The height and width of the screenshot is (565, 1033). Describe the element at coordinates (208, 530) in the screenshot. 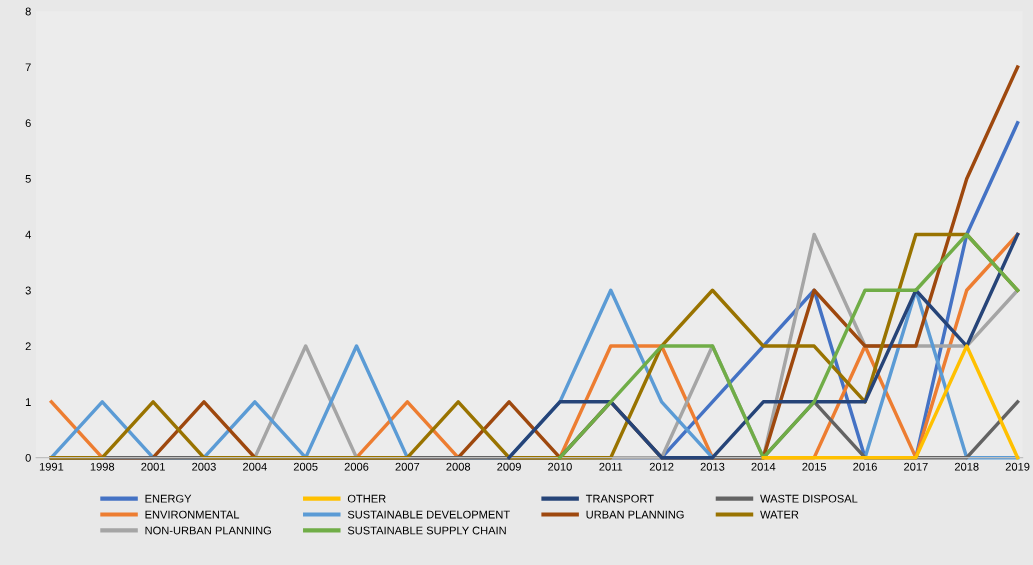

I see `legend-label: NON-URBAN PLANNING` at that location.